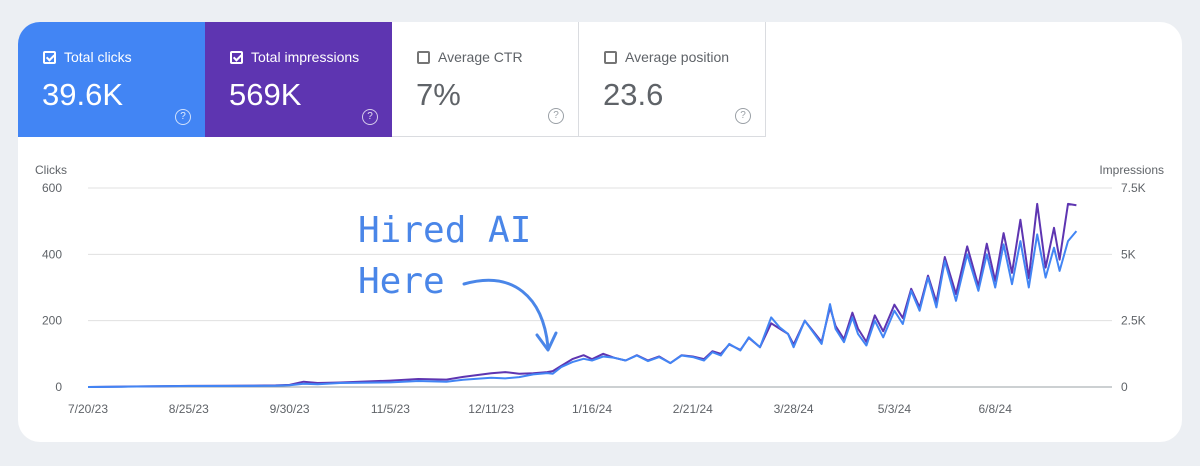  Describe the element at coordinates (83, 94) in the screenshot. I see `metric-value: 39.6K` at that location.